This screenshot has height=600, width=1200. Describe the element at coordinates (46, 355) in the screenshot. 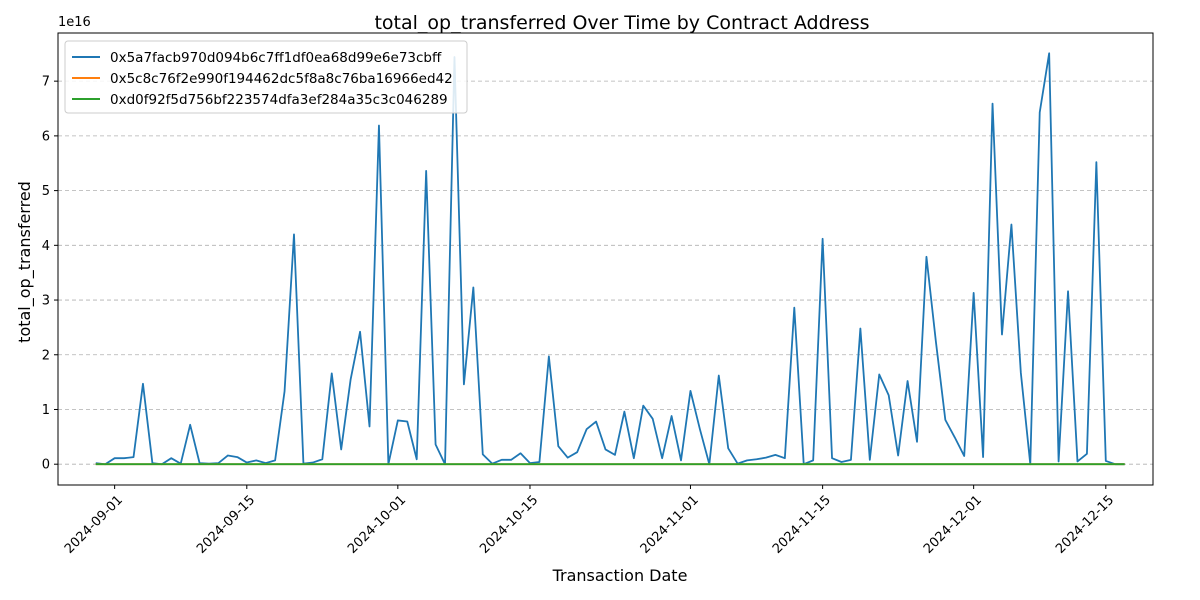

I see `y-tick-label-2: 2` at that location.